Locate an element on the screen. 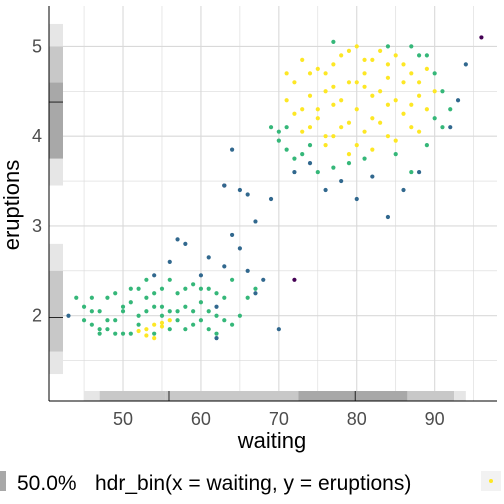  point-99pct is located at coordinates (294, 279).